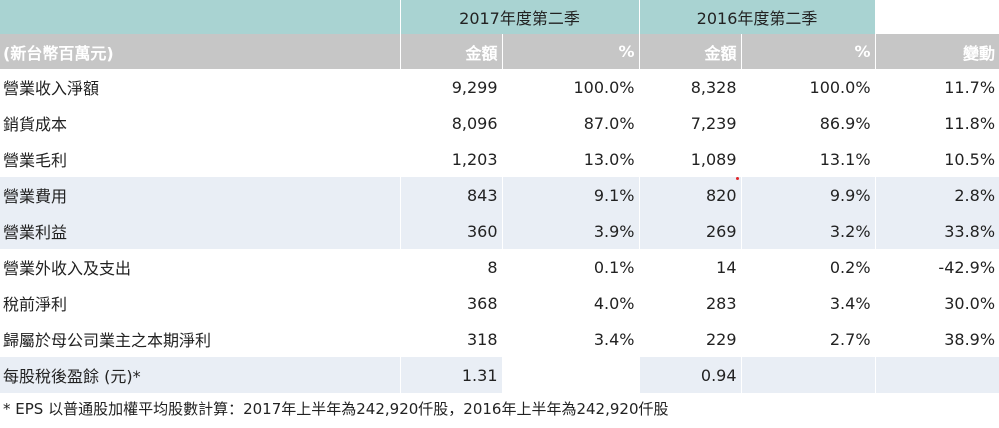 The image size is (999, 428). Describe the element at coordinates (690, 123) in the screenshot. I see `amount-2016: 7,239` at that location.